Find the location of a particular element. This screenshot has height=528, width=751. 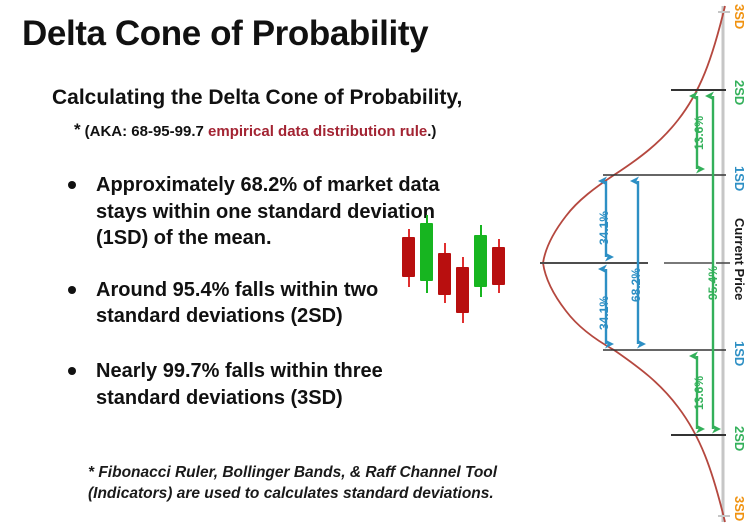

candlestick-chart is located at coordinates (453, 280).